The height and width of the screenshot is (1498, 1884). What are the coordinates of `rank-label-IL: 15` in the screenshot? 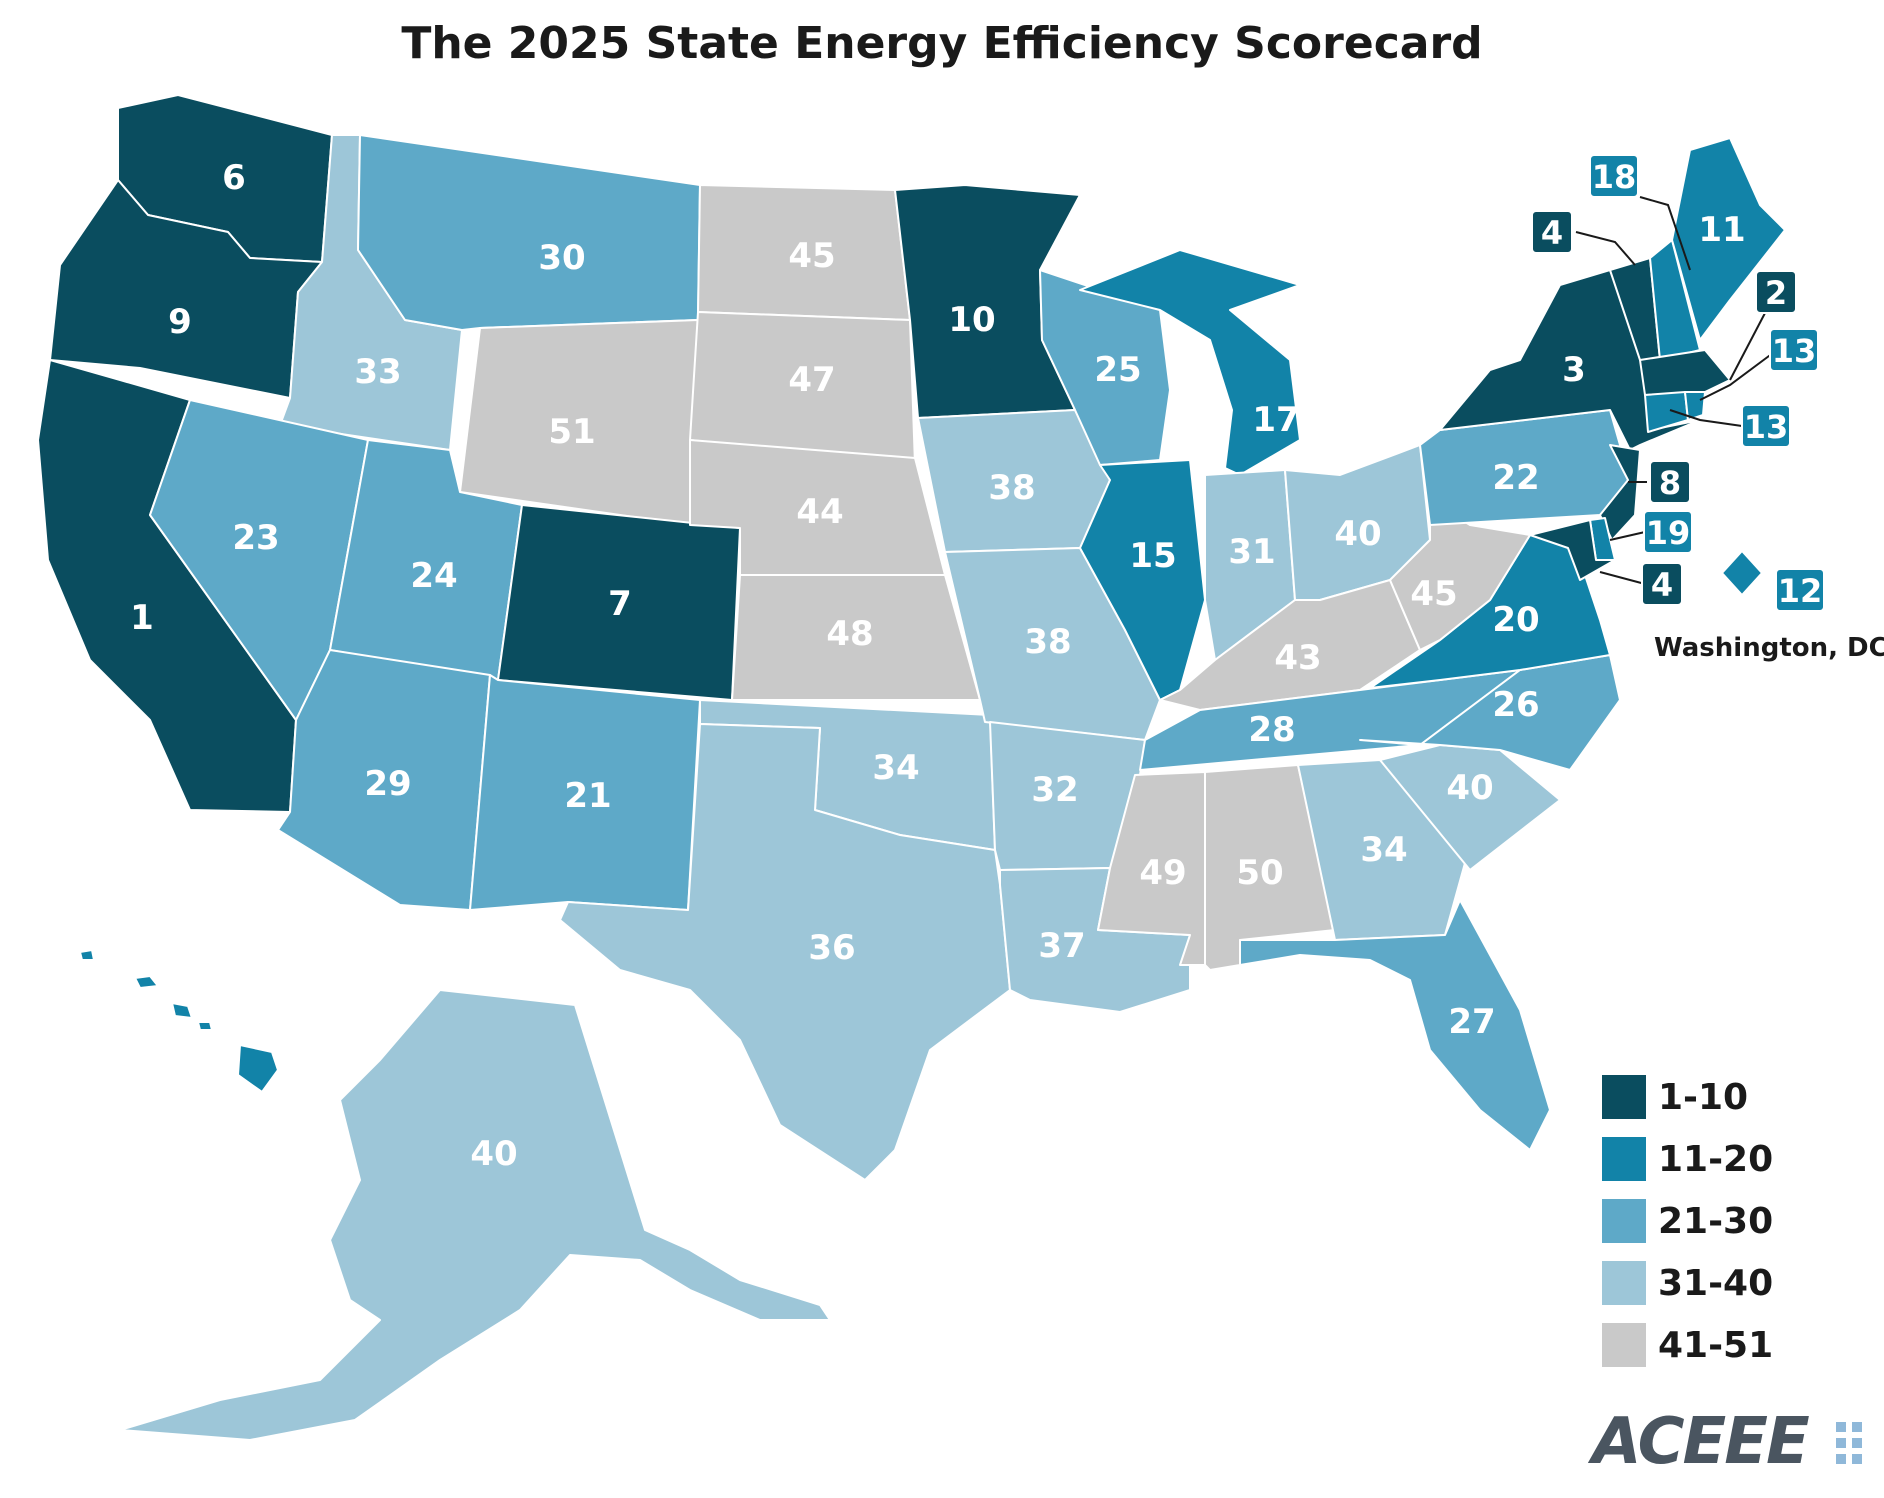 It's located at (1152, 556).